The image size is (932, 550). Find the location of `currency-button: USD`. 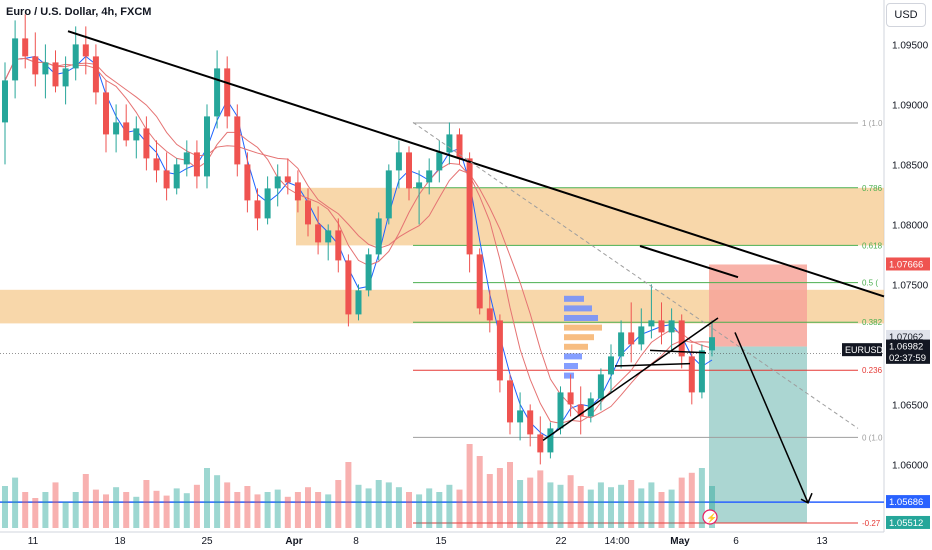

currency-button: USD is located at coordinates (906, 15).